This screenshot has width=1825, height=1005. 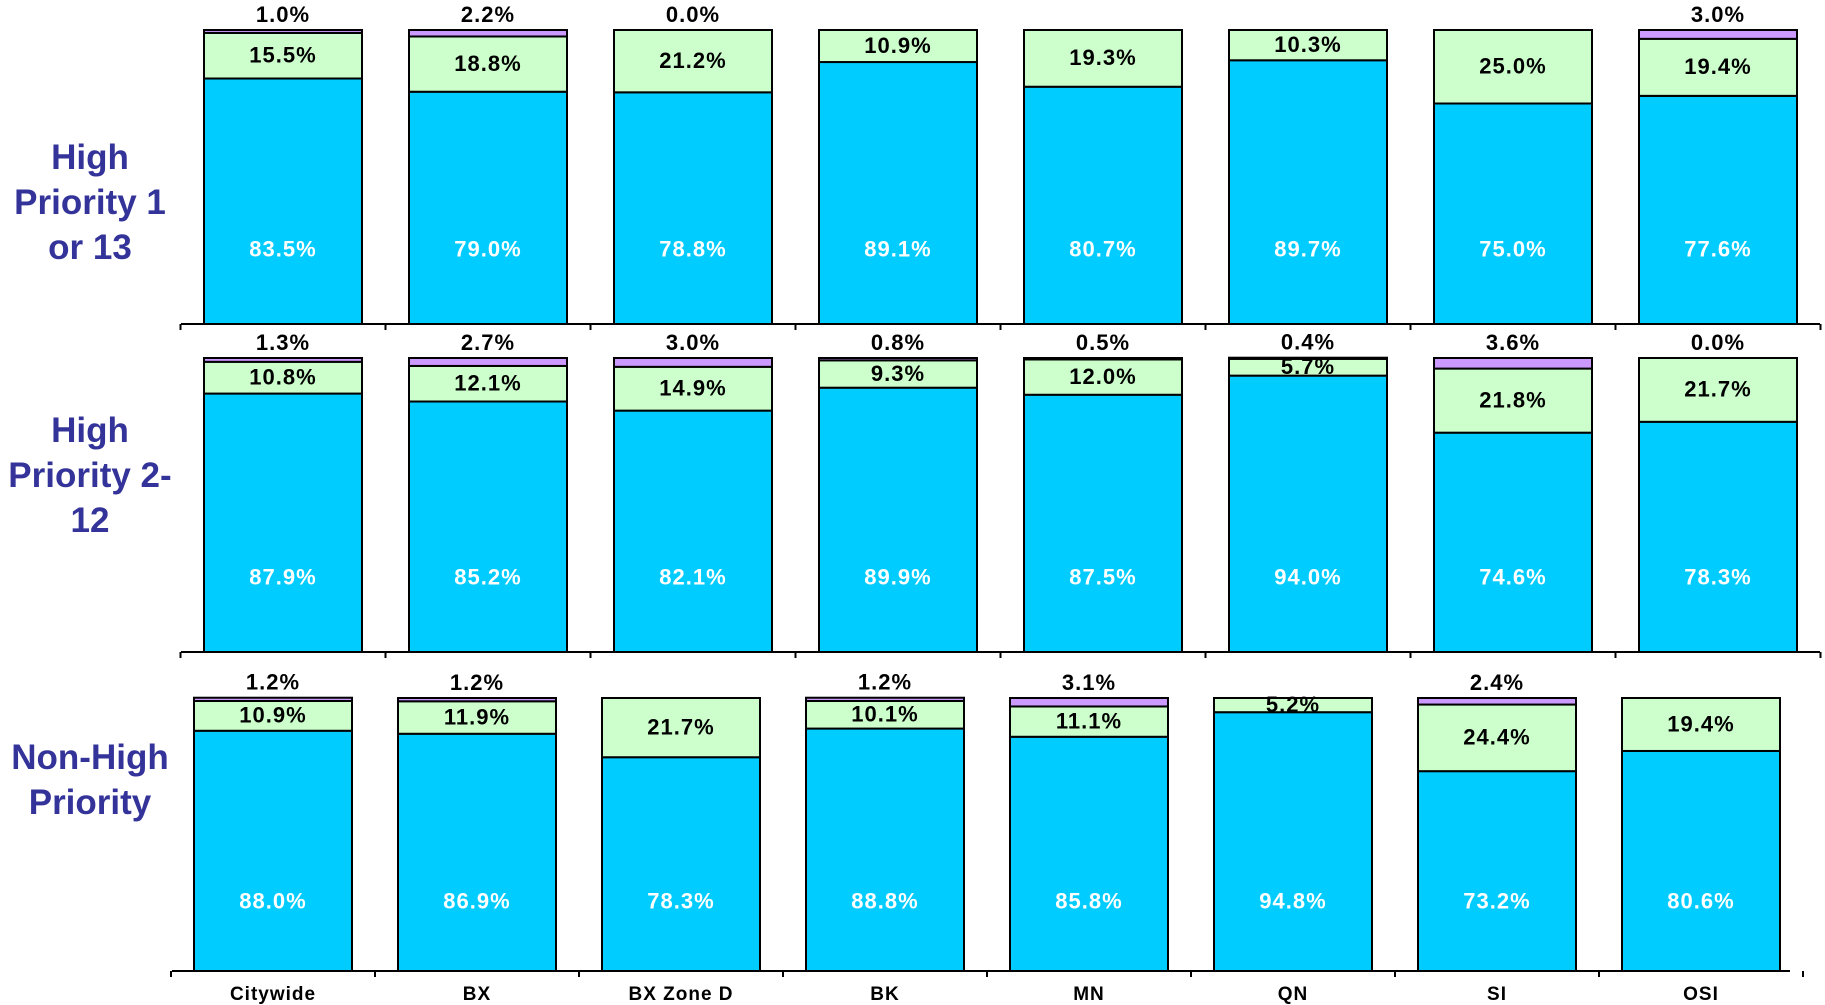 I want to click on x-tick-label: MN, so click(x=1089, y=994).